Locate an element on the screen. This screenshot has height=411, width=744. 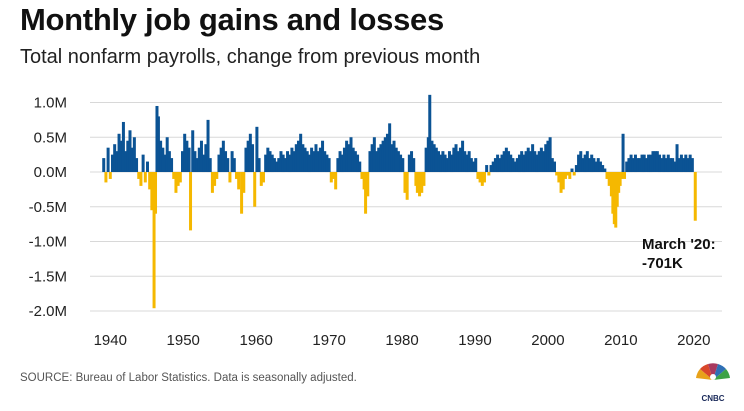
y-tick-label: 0.0M is located at coordinates (50, 172).